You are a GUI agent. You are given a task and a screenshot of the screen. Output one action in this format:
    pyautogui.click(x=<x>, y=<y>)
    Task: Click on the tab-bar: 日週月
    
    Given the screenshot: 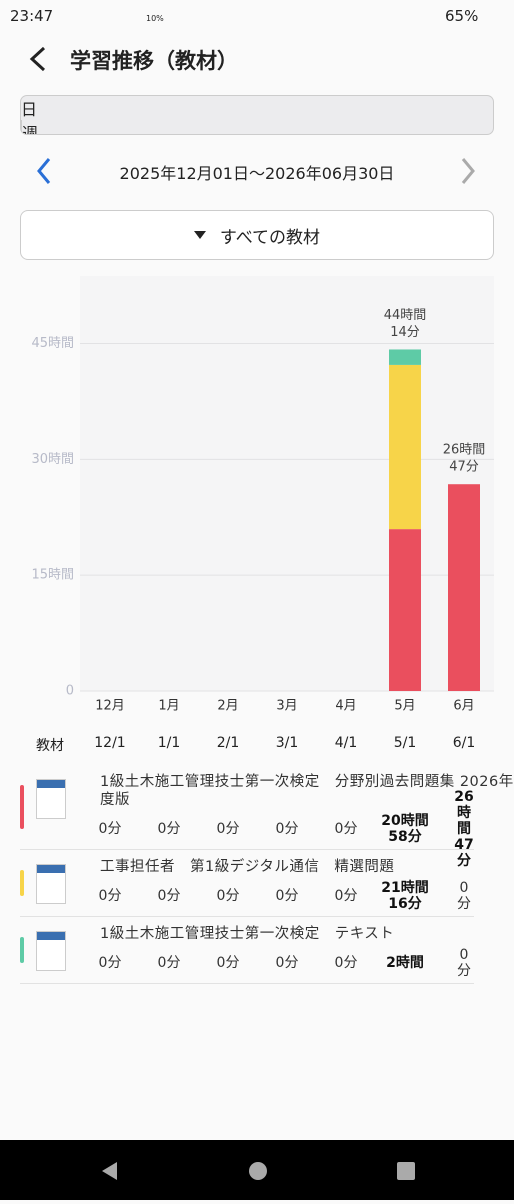 What is the action you would take?
    pyautogui.click(x=257, y=115)
    